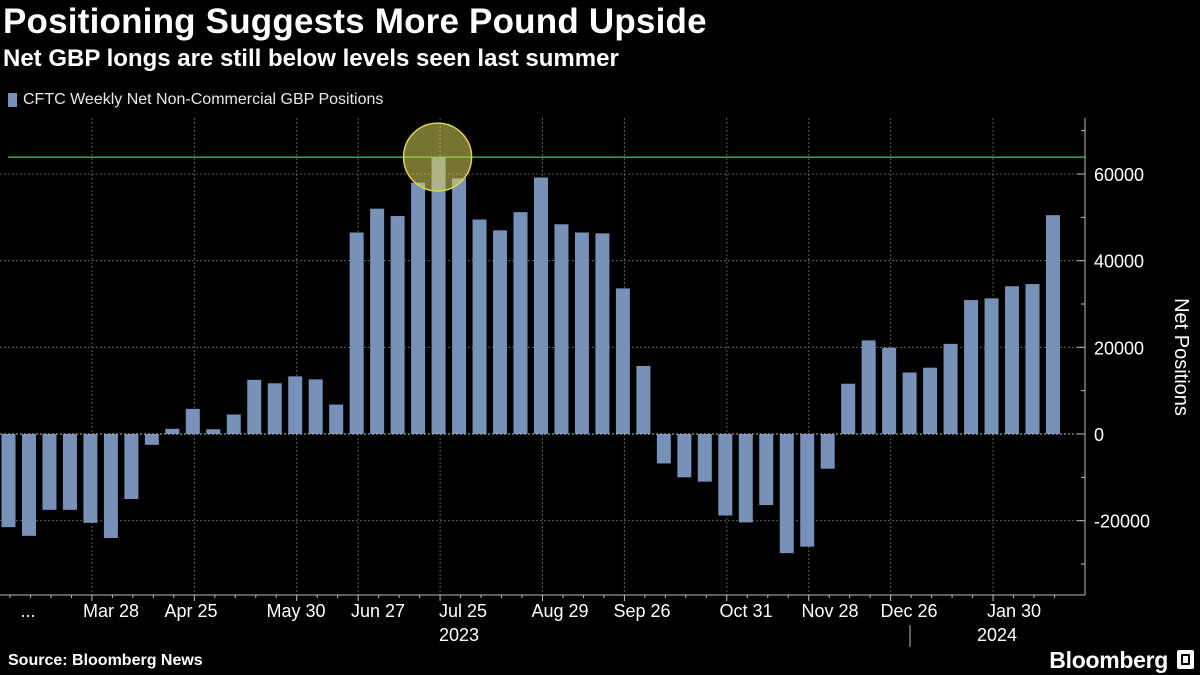 The image size is (1200, 675). I want to click on x-tick-label: Jul 25, so click(463, 611).